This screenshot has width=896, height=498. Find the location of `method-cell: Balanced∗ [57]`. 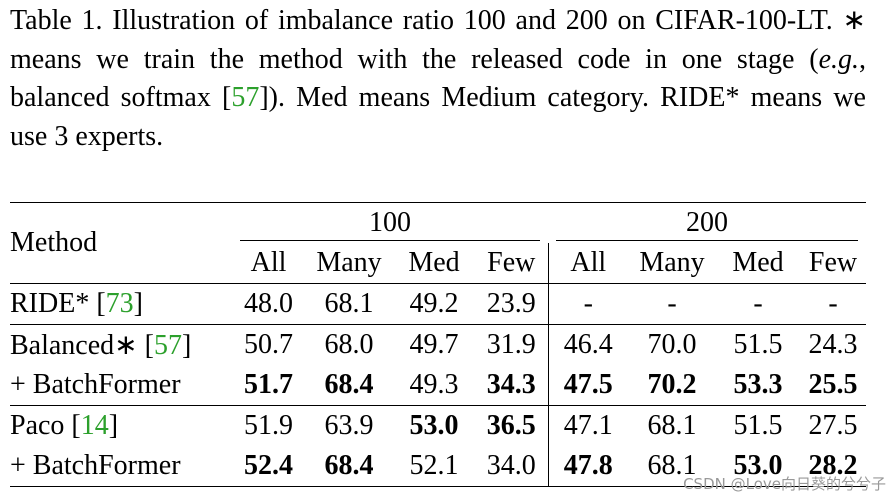

method-cell: Balanced∗ [57] is located at coordinates (121, 344).